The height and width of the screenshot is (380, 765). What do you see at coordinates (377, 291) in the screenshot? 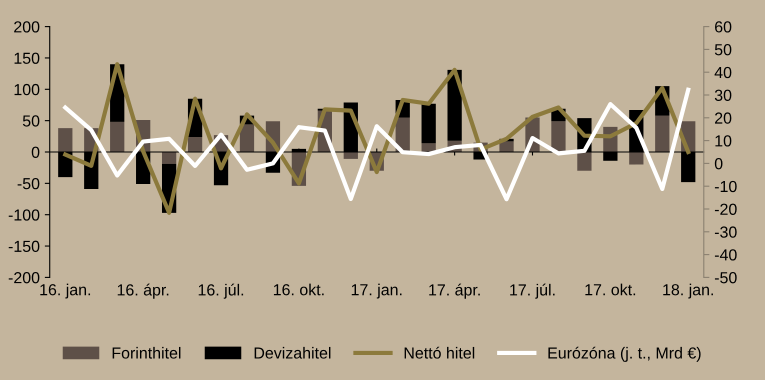
I see `x-tick-label: 17. jan.` at bounding box center [377, 291].